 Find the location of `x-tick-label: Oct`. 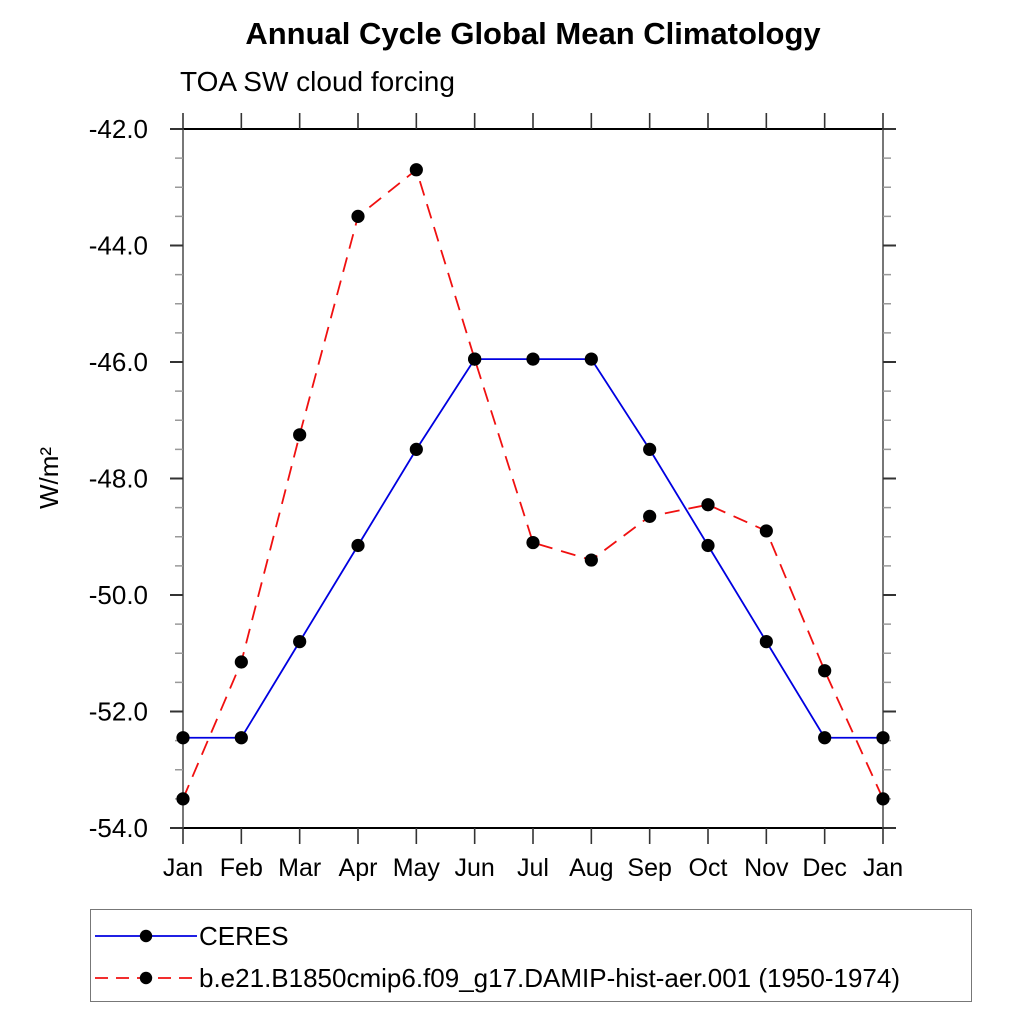

x-tick-label: Oct is located at coordinates (708, 868).